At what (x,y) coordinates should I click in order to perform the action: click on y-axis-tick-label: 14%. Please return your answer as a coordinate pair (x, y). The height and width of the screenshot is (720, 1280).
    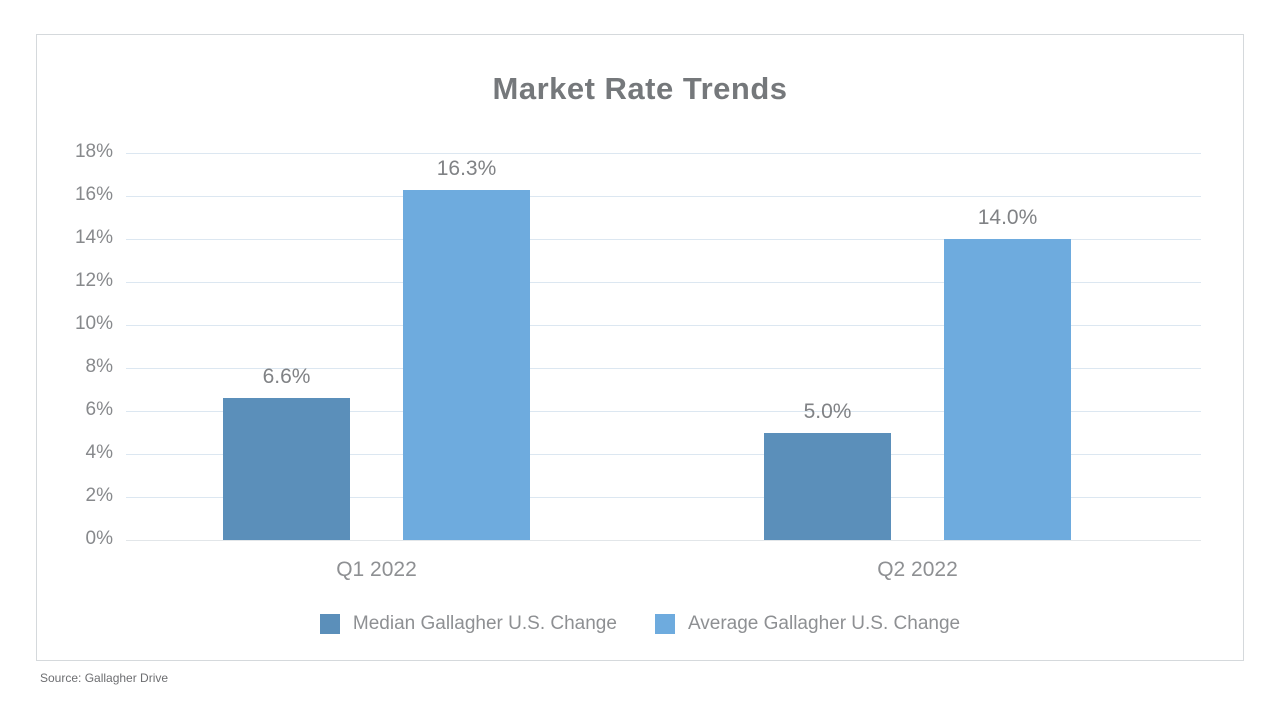
    Looking at the image, I should click on (93, 237).